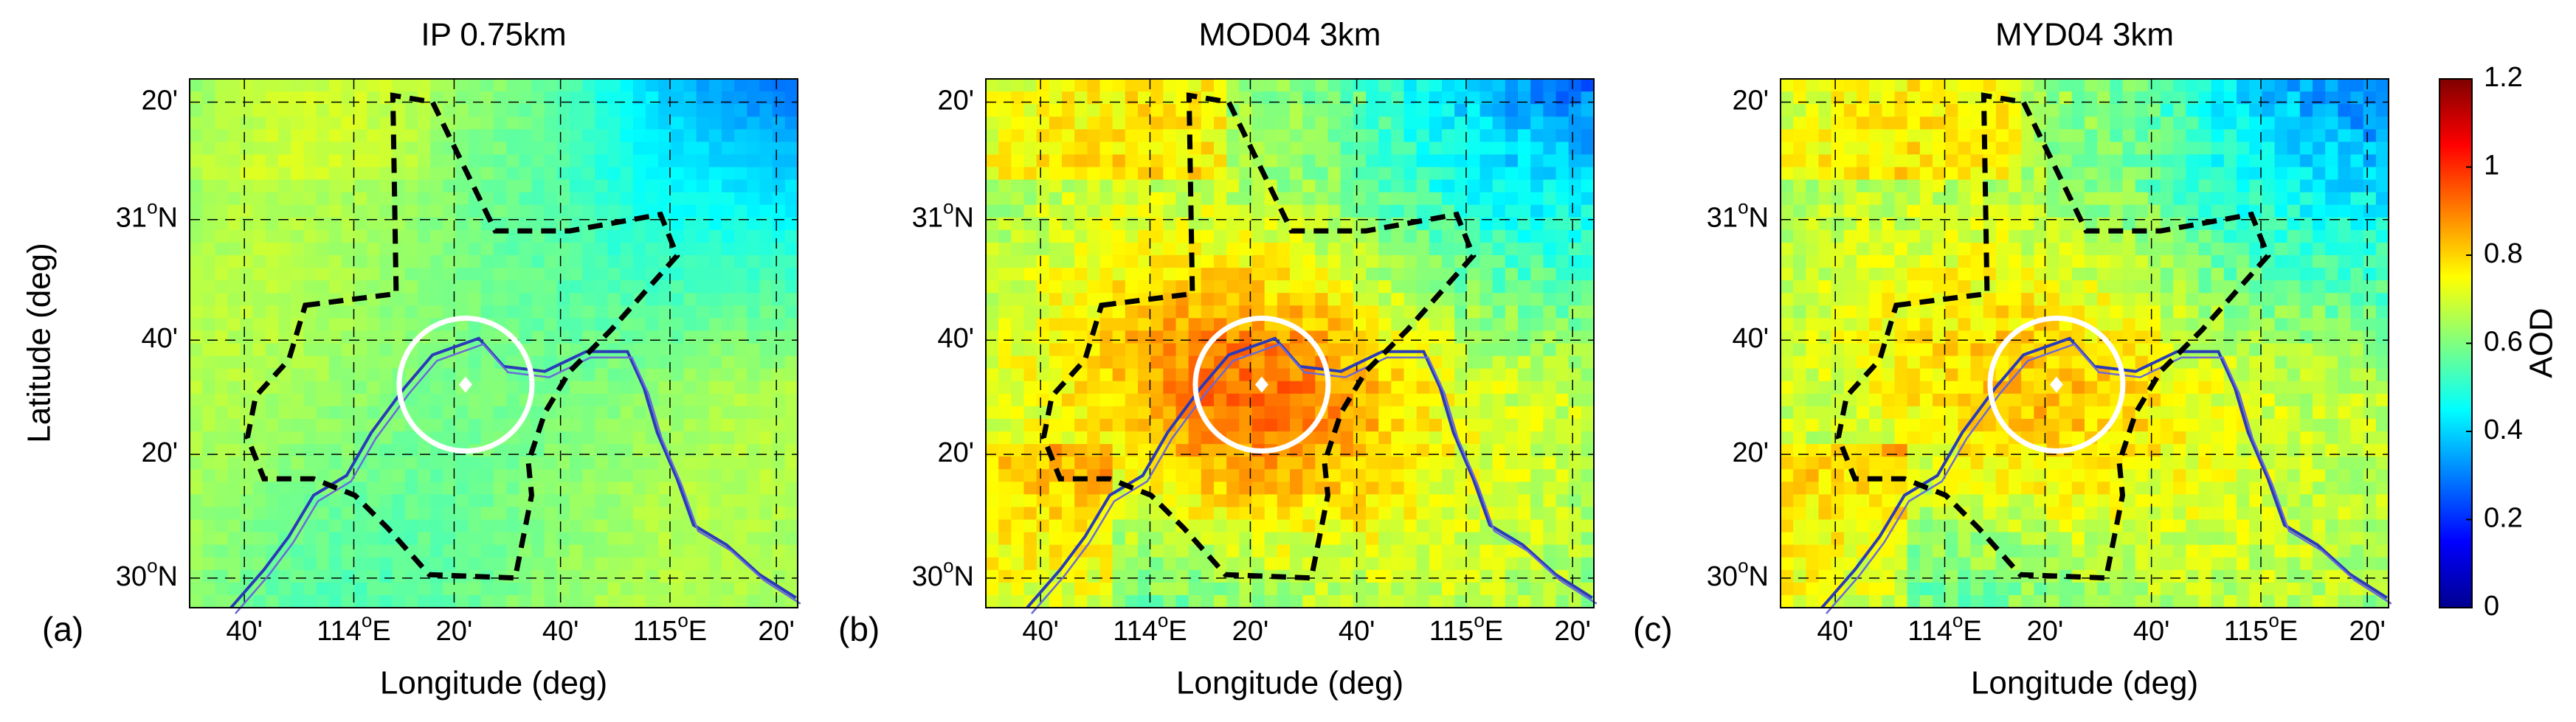 This screenshot has width=2576, height=722. Describe the element at coordinates (1040, 631) in the screenshot. I see `x-tick-label: 40'` at that location.